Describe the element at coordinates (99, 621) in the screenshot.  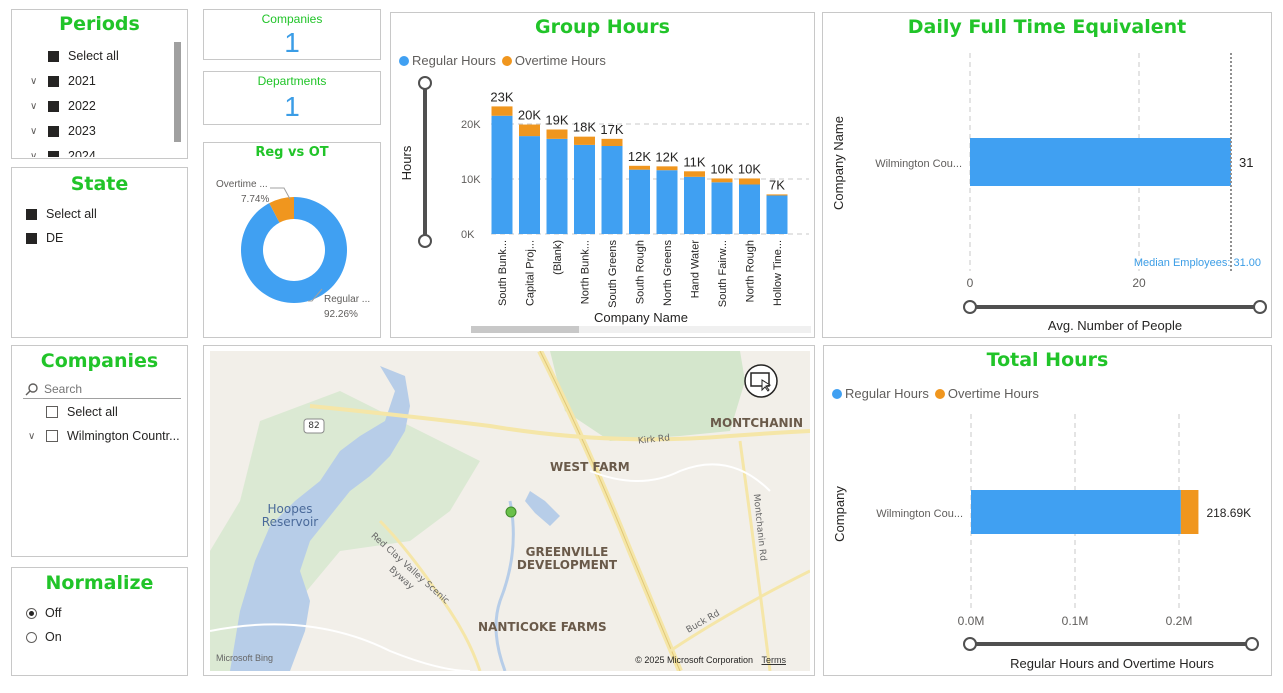
I see `normalize-slicer: Normalize Off On` at that location.